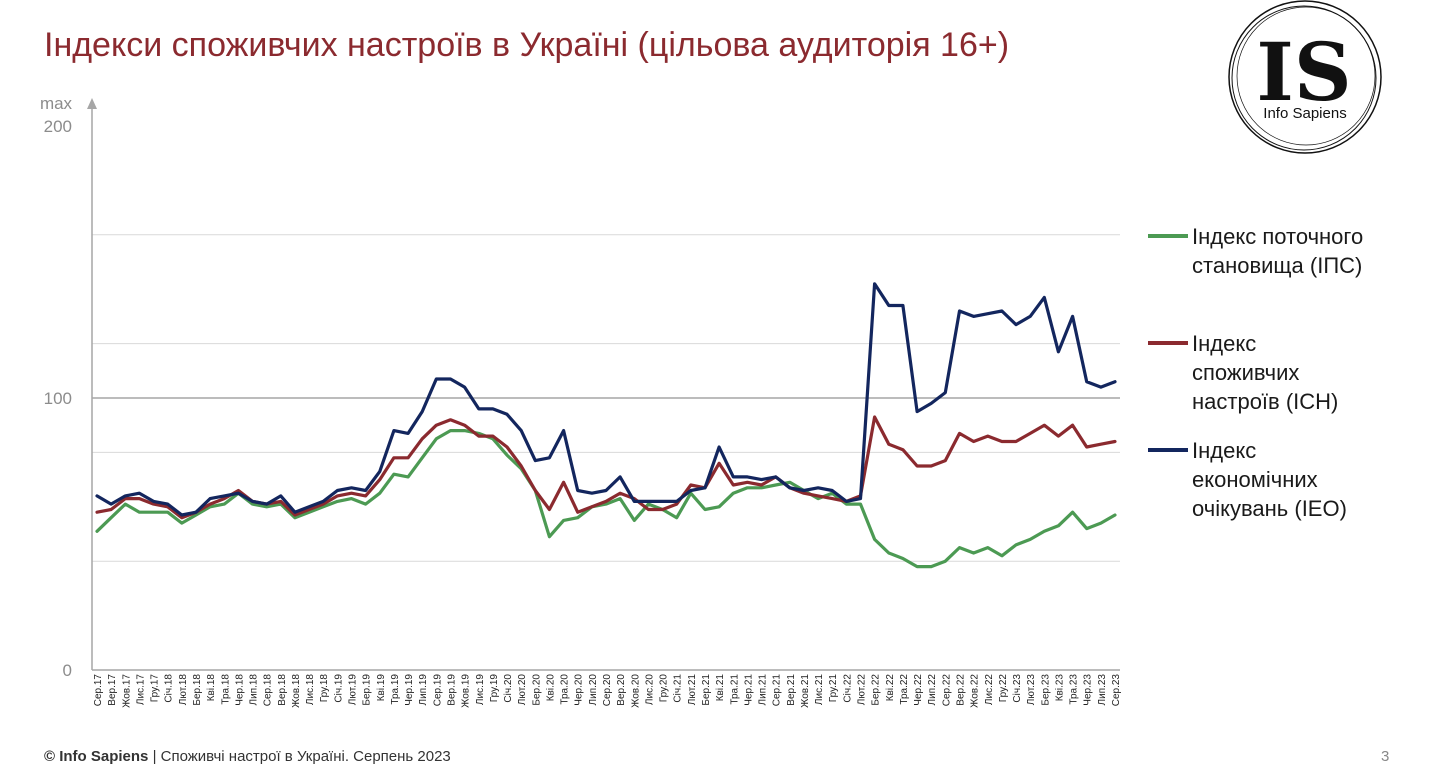  Describe the element at coordinates (1304, 113) in the screenshot. I see `logo-name: Info Sapiens` at that location.